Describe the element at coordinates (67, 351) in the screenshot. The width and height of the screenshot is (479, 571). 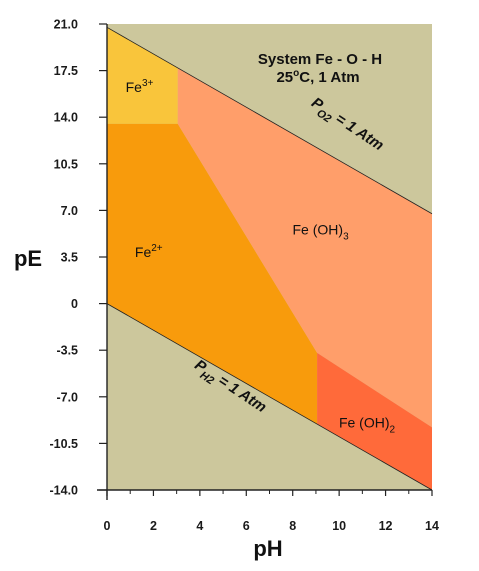
I see `y-tick-label--3.5: -3.5` at that location.